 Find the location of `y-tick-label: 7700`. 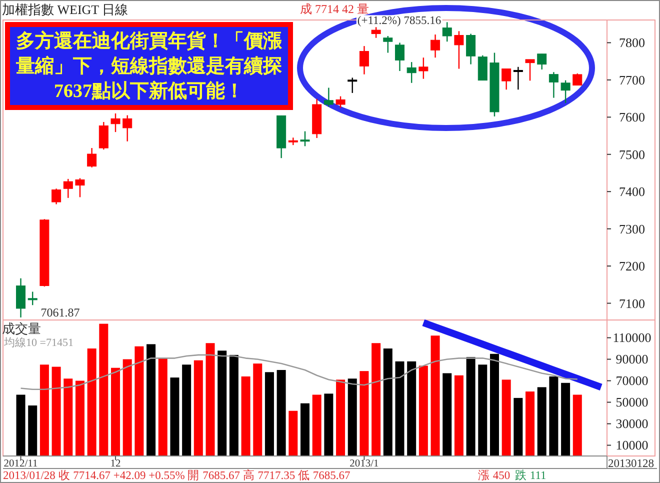

y-tick-label: 7700 is located at coordinates (632, 80).